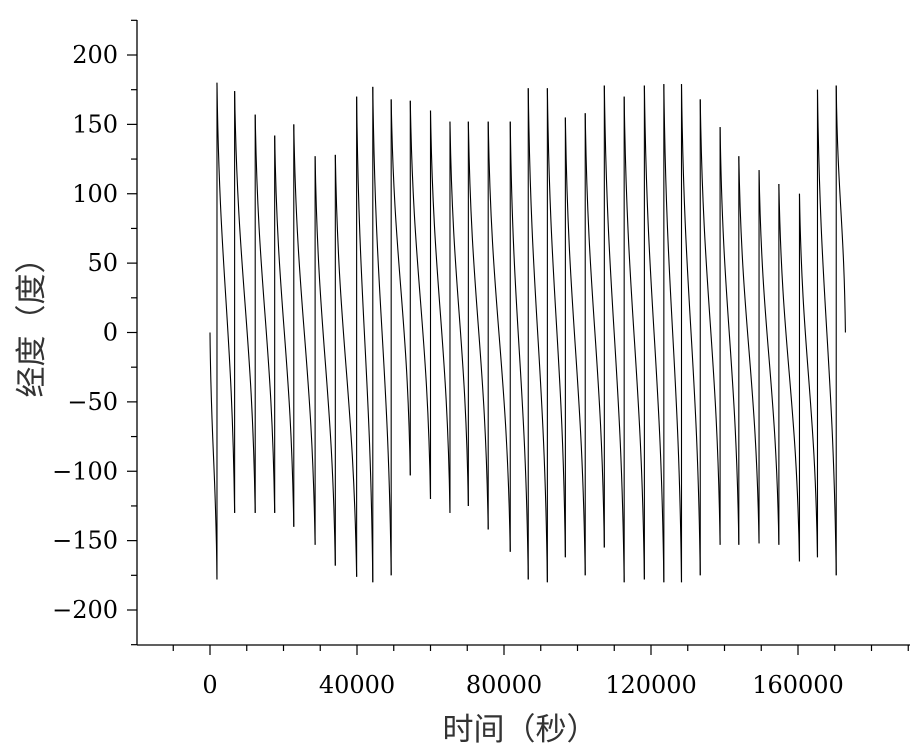 This screenshot has height=752, width=922. I want to click on x-tick-label: 0, so click(209, 685).